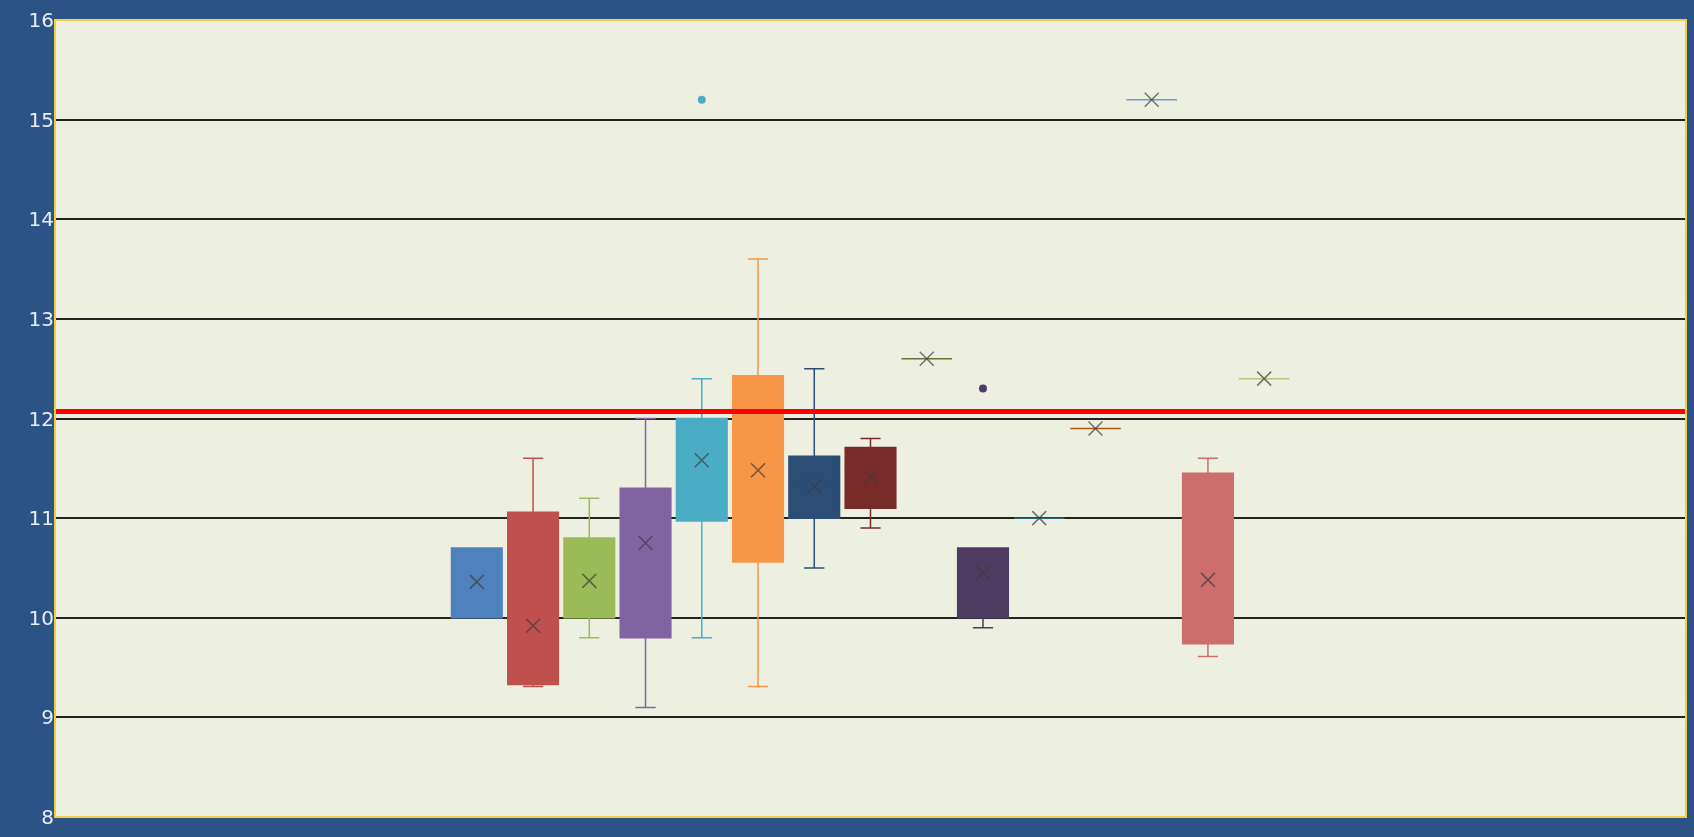  Describe the element at coordinates (41, 318) in the screenshot. I see `y-tick-label: 13` at that location.